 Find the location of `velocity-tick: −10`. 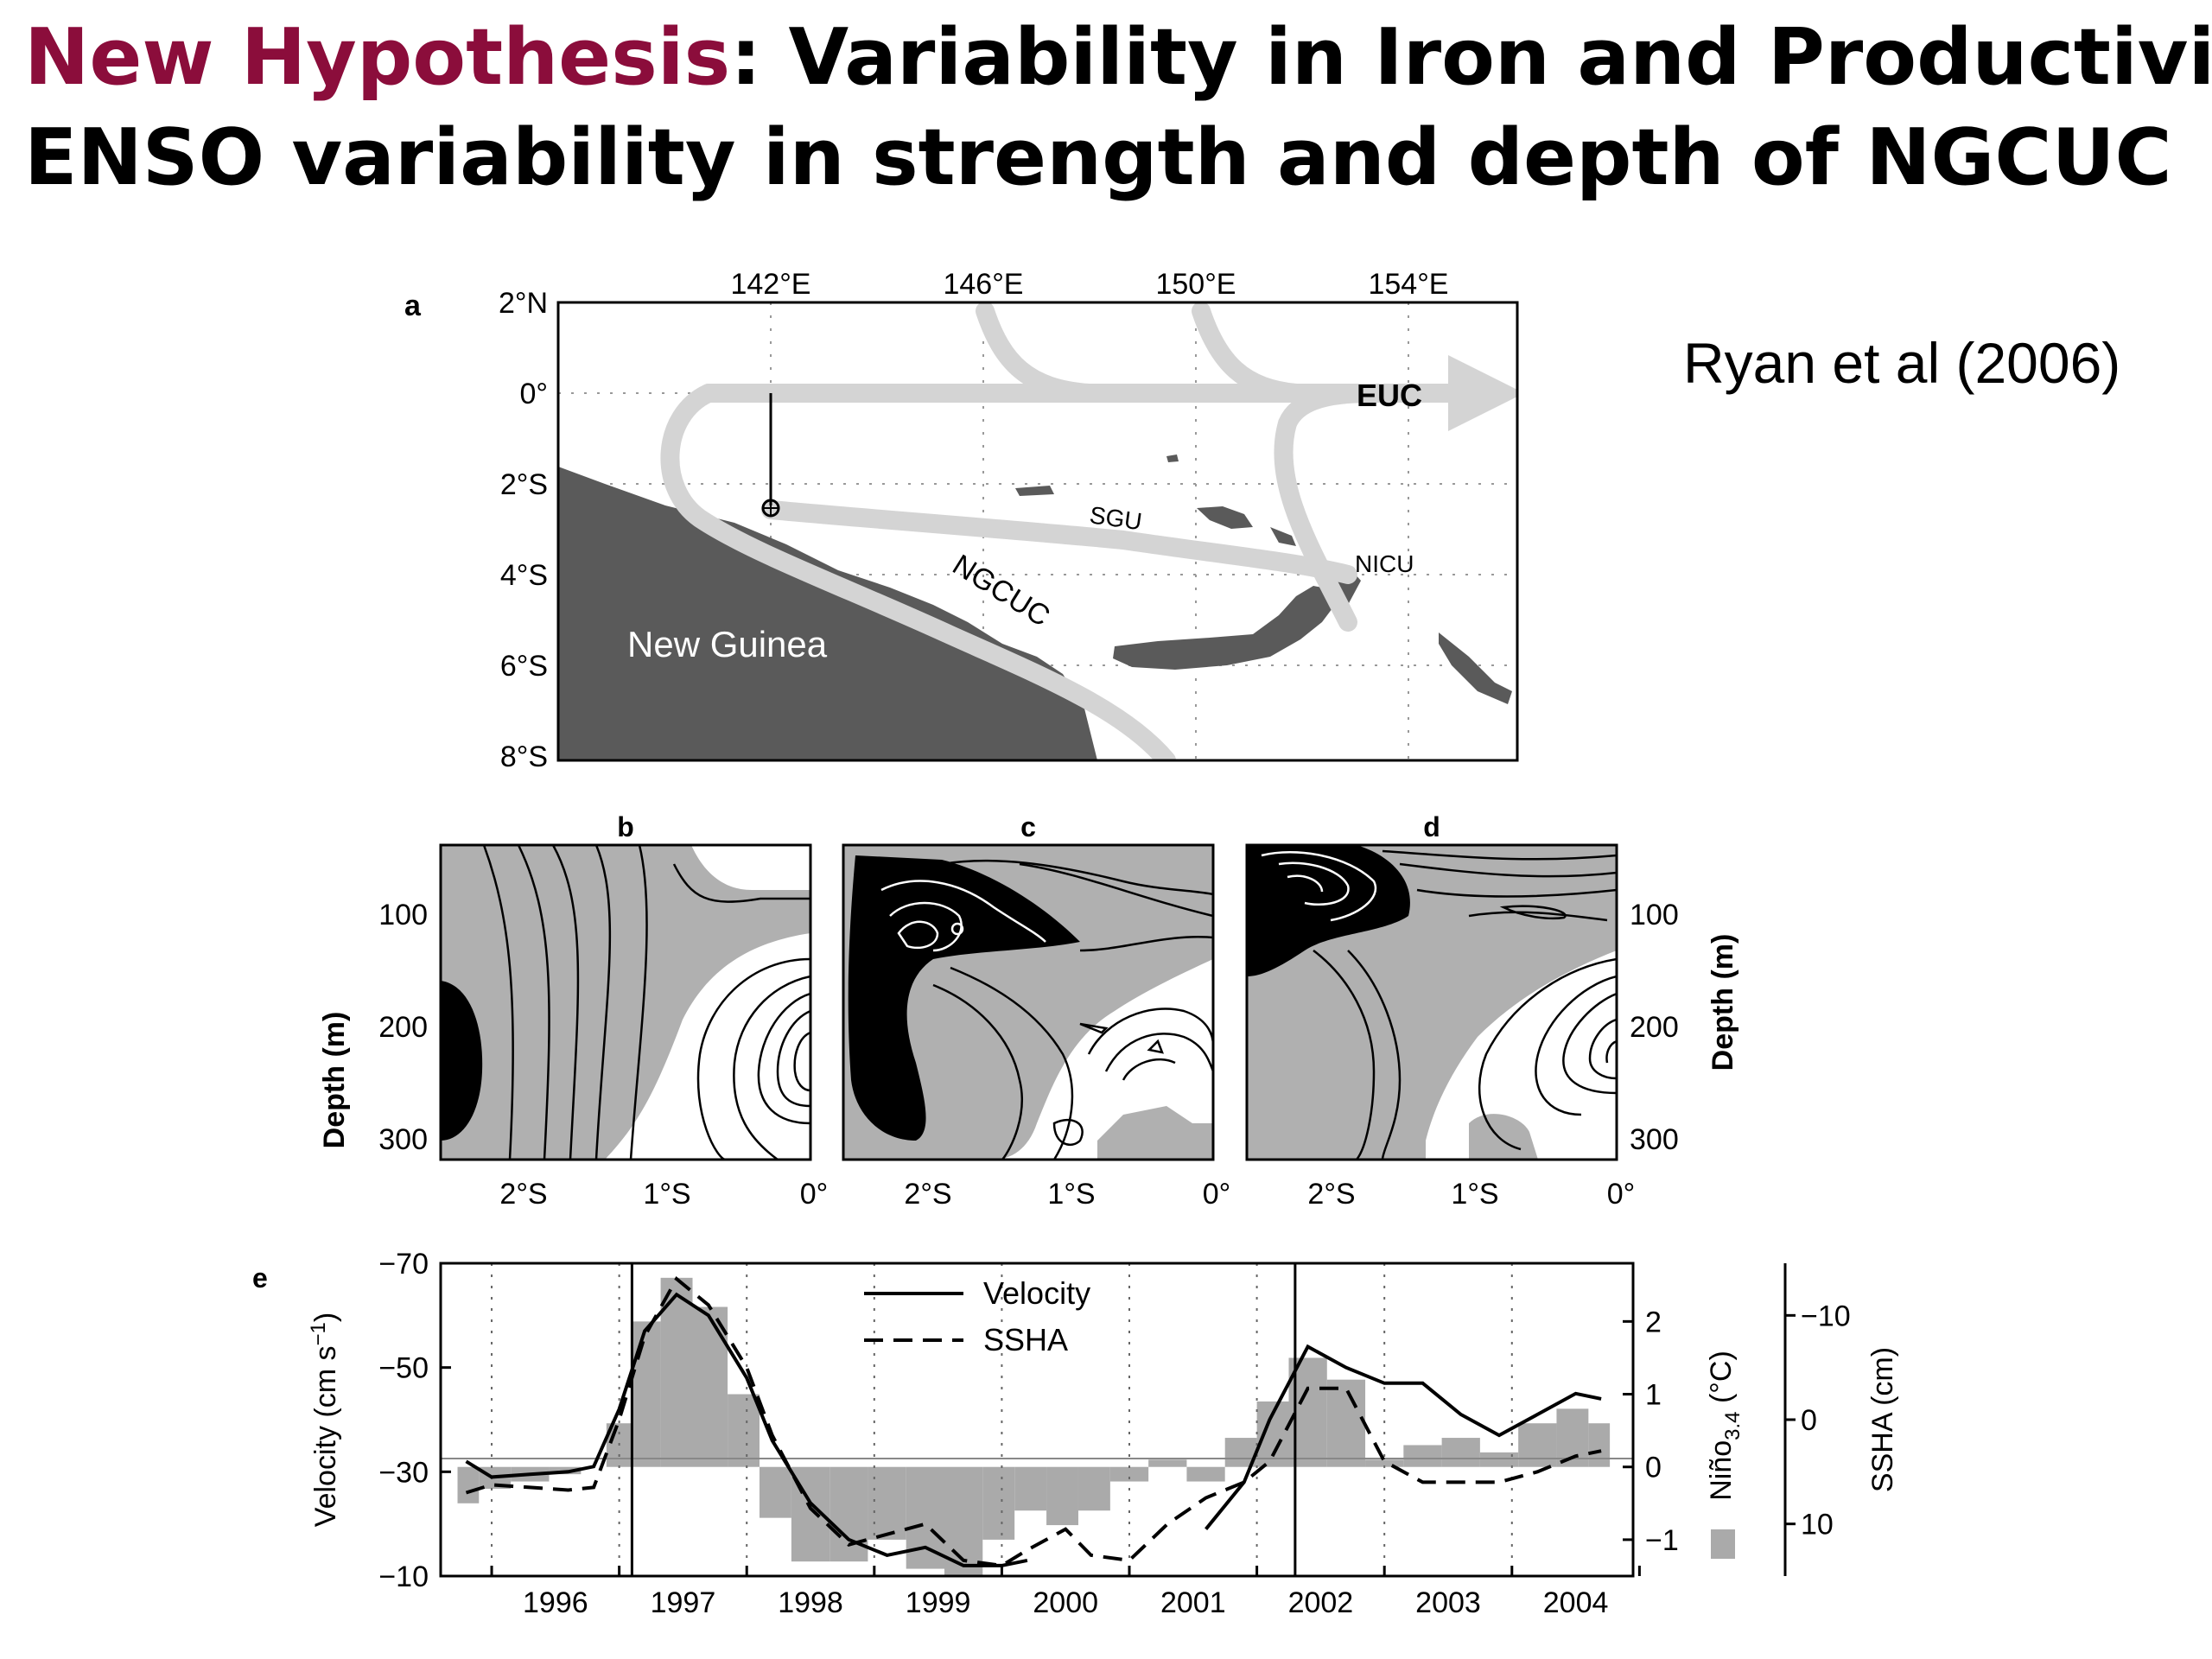

velocity-tick: −10 is located at coordinates (403, 1576).